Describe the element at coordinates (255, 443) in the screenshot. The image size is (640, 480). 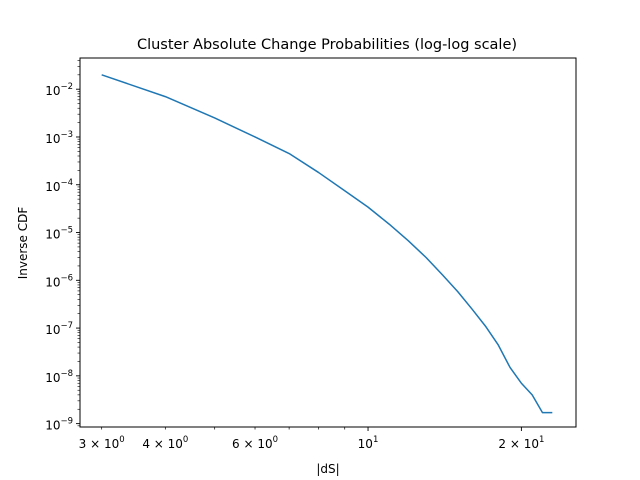
I see `x-tick-label: 6 × 100` at that location.